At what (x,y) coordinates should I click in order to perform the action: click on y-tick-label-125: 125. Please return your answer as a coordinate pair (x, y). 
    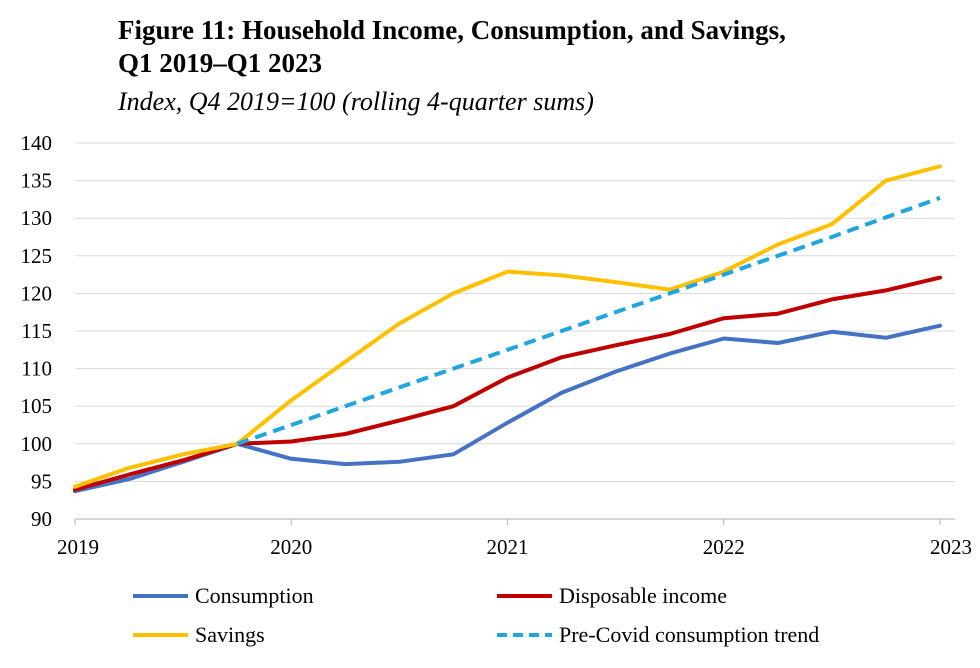
    Looking at the image, I should click on (37, 256).